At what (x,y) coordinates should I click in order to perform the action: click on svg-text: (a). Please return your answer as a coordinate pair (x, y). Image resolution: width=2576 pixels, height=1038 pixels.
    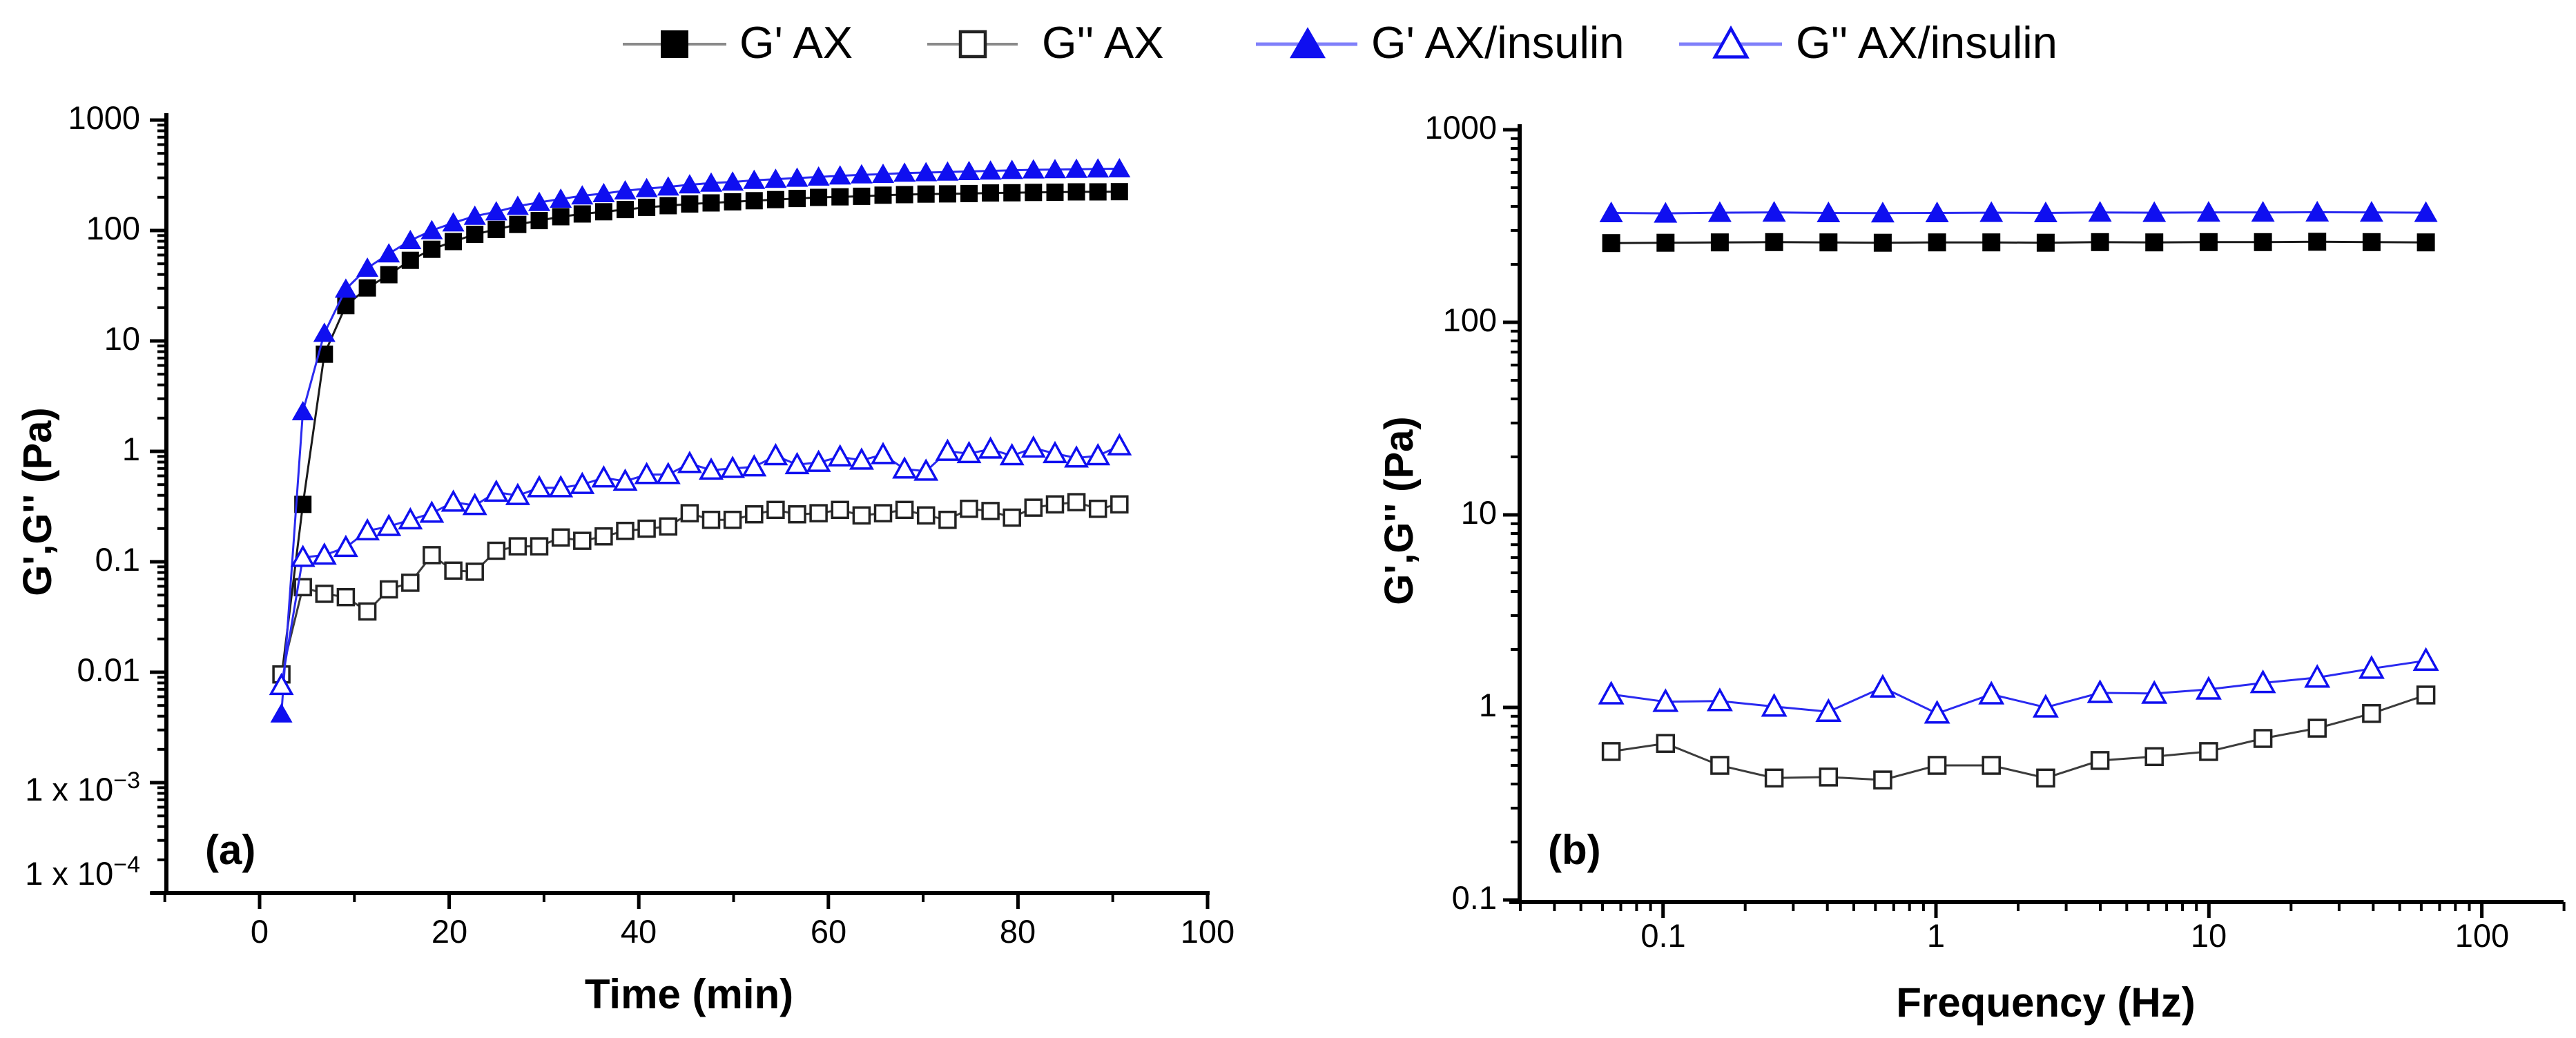
    Looking at the image, I should click on (230, 850).